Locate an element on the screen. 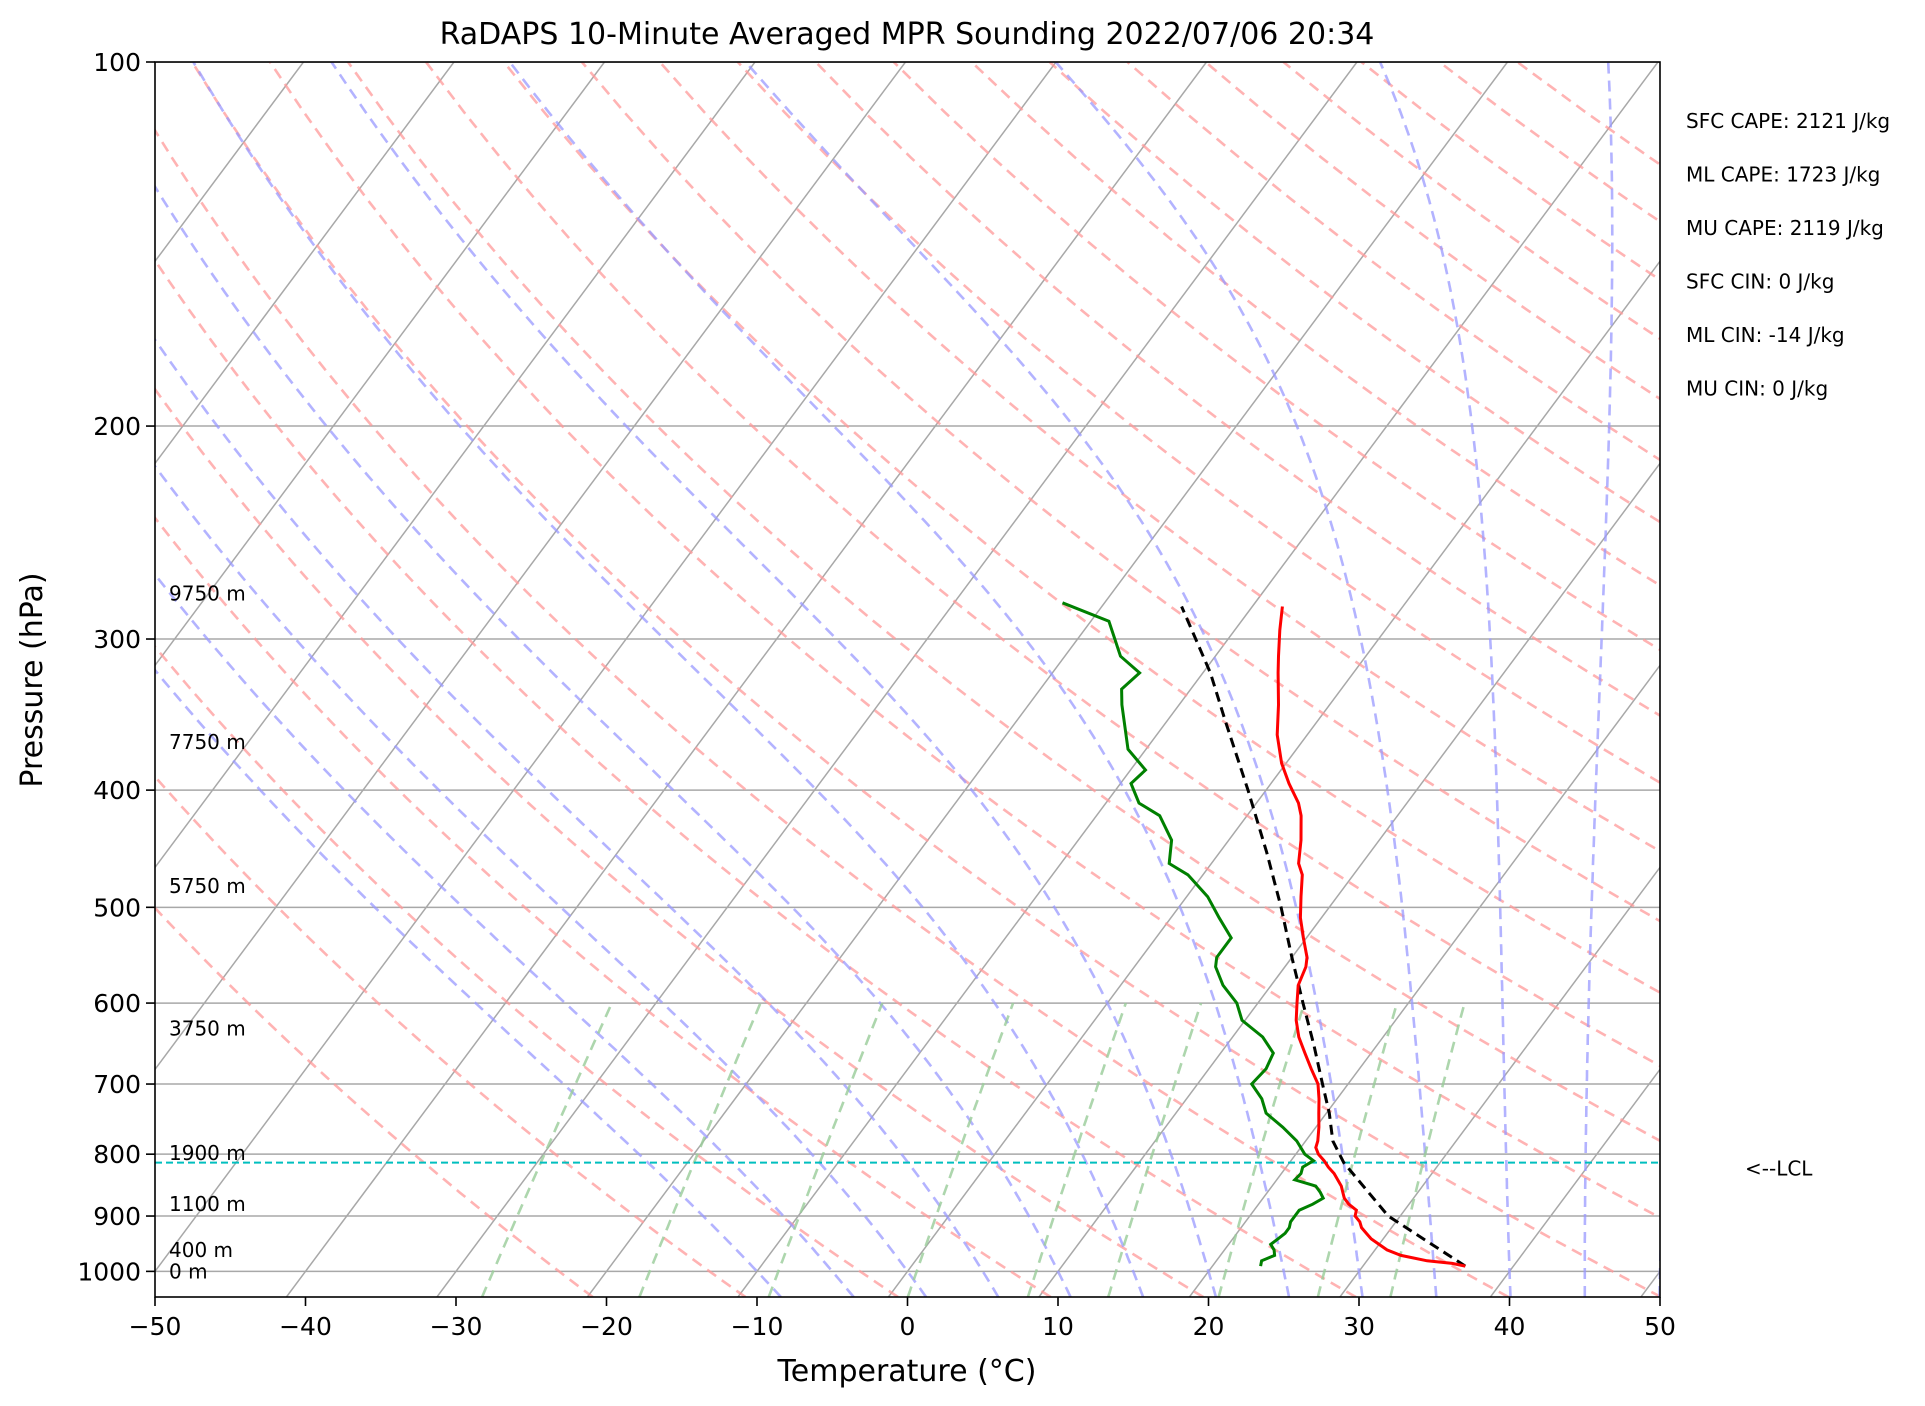  x-tick-label: −40 is located at coordinates (305, 1326).